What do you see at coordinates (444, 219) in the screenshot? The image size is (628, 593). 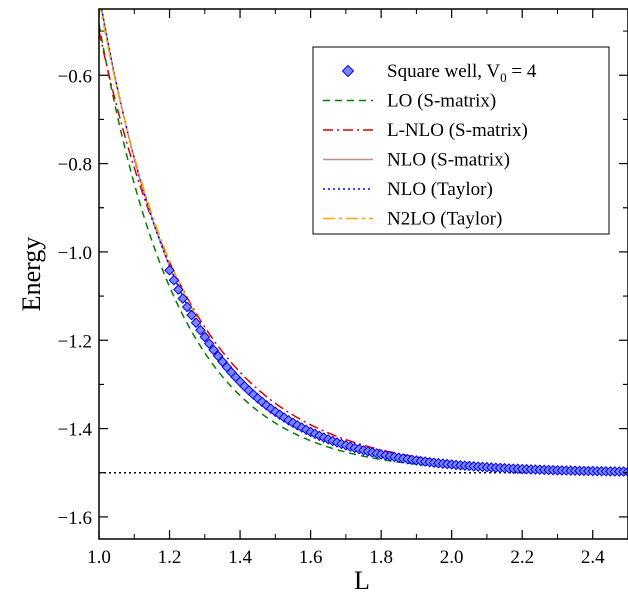 I see `legend-label: N2LO (Taylor)` at bounding box center [444, 219].